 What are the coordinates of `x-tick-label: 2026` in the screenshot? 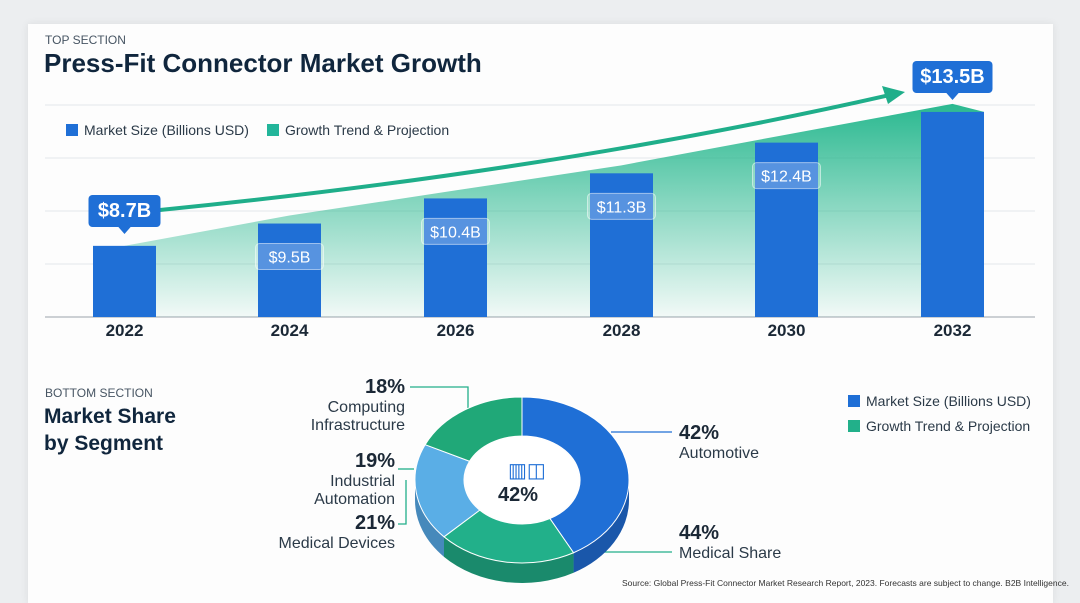 It's located at (455, 330).